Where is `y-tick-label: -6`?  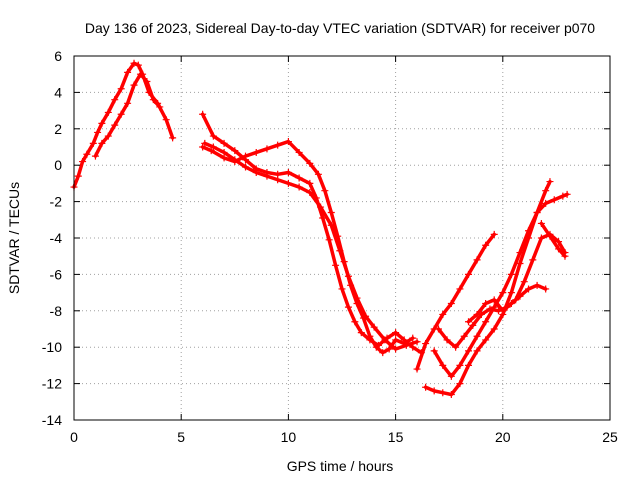
y-tick-label: -6 is located at coordinates (56, 274).